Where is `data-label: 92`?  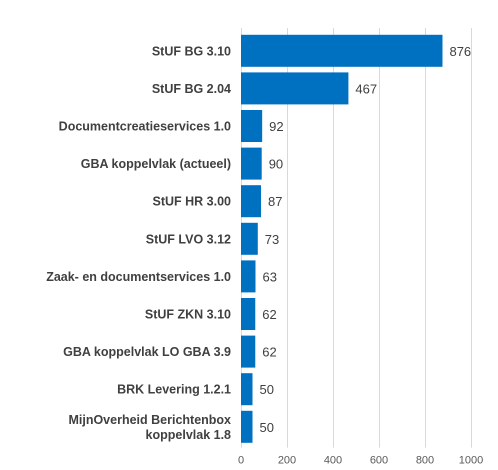
data-label: 92 is located at coordinates (276, 126).